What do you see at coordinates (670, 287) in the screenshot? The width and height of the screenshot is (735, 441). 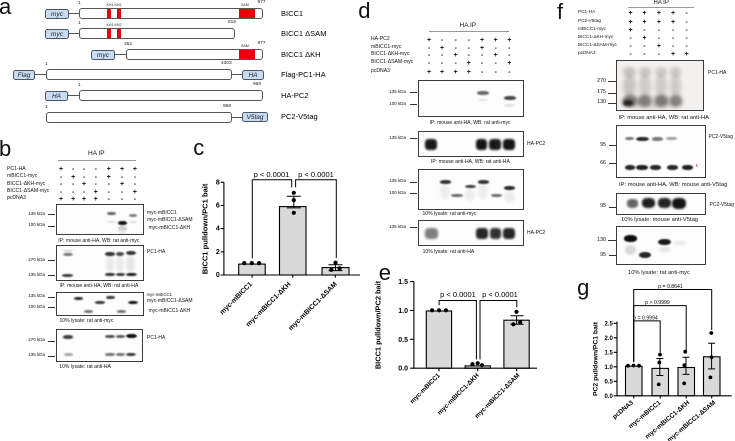 I see `svg-text: p = 0.8641` at bounding box center [670, 287].